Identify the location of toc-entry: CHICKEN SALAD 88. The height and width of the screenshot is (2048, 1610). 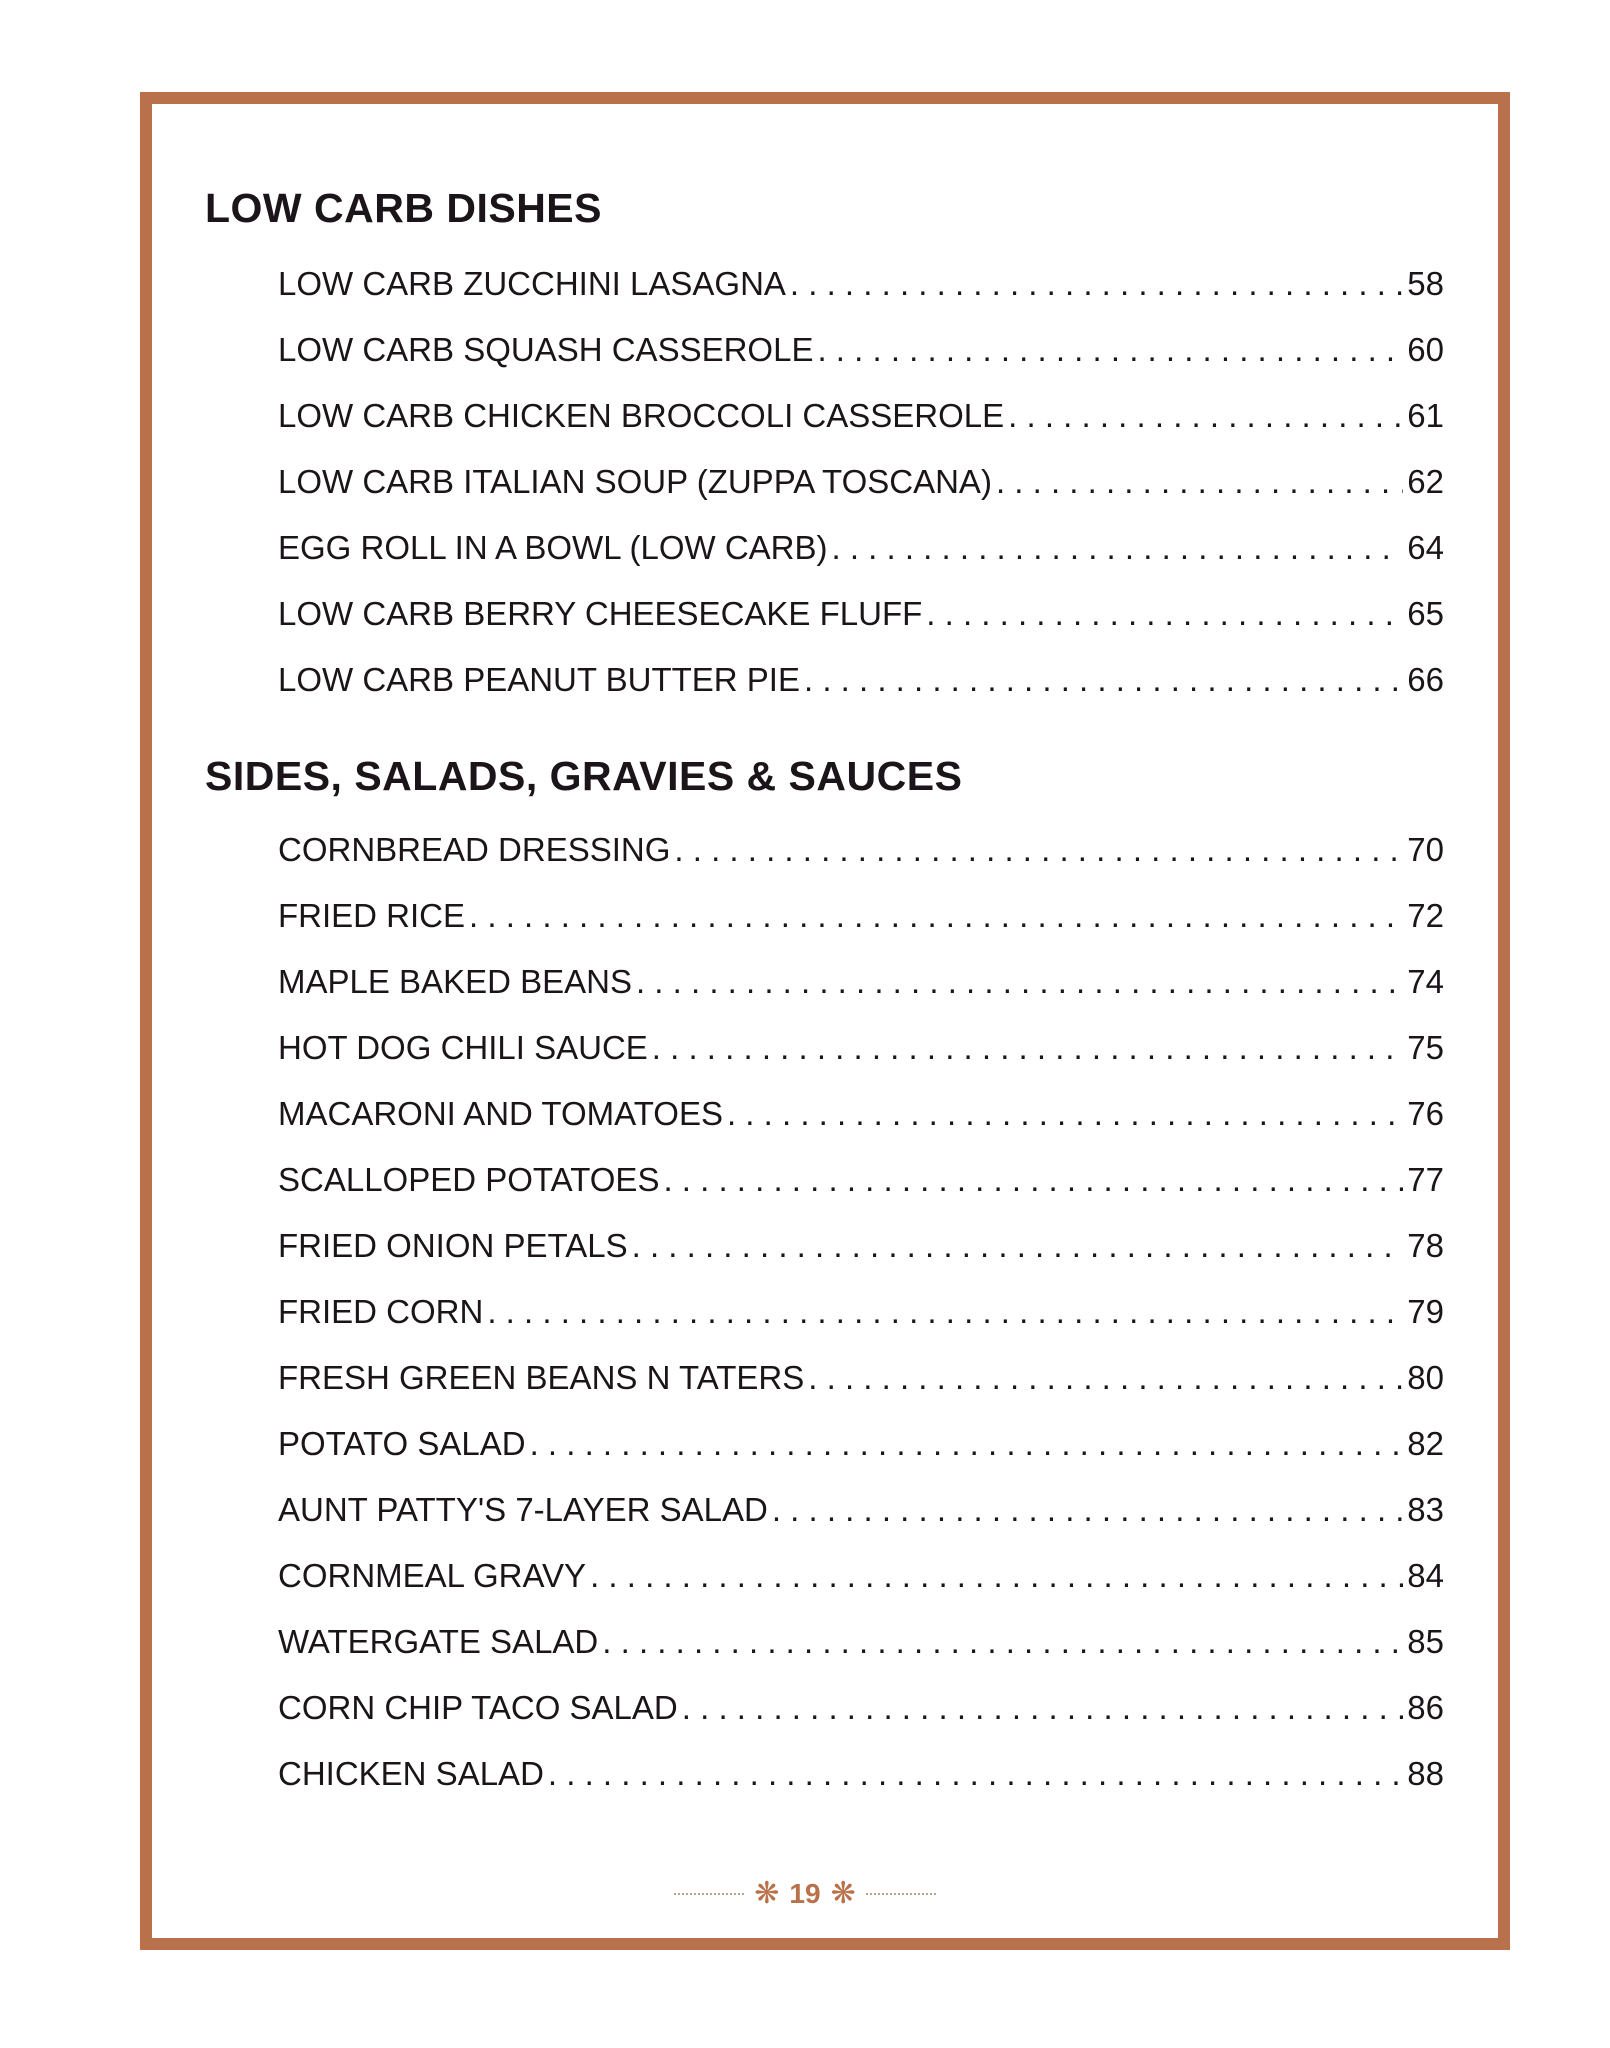
(861, 1788).